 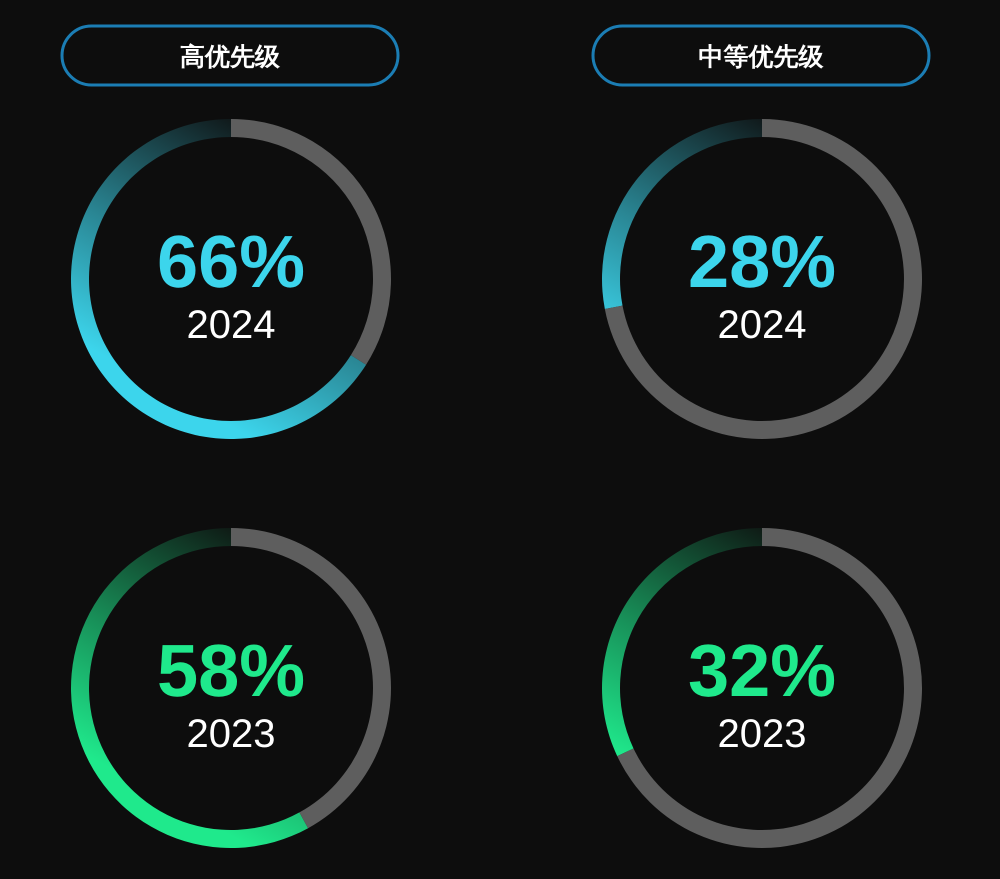 I want to click on data-label: 32%, so click(x=762, y=670).